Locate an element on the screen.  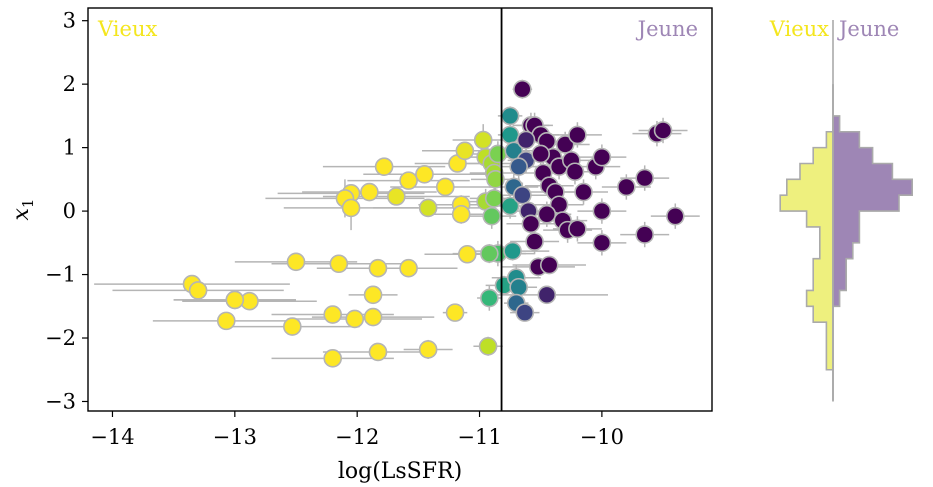
x-tick-label: −13 is located at coordinates (235, 437).